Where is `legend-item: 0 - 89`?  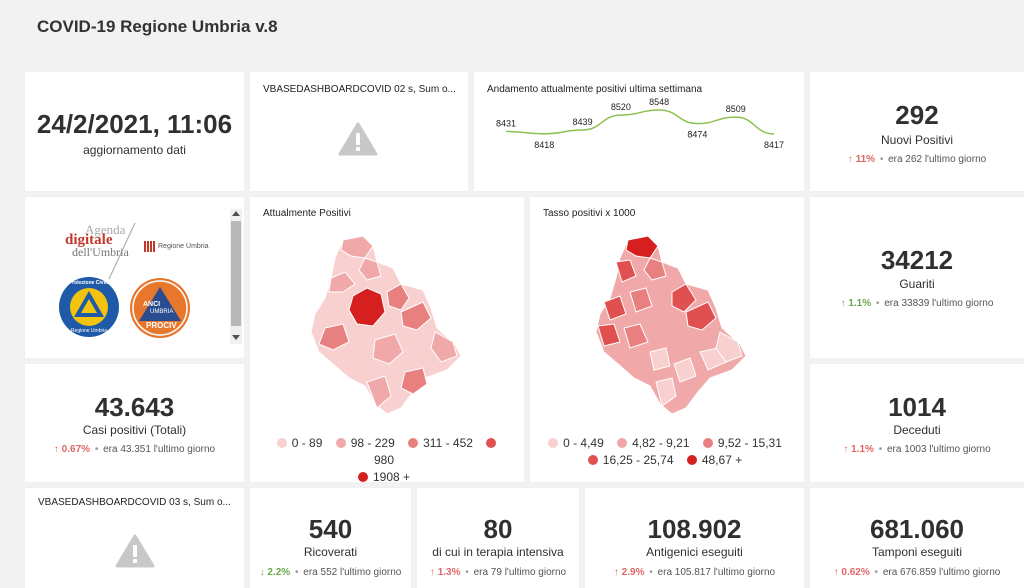
legend-item: 0 - 89 is located at coordinates (299, 443).